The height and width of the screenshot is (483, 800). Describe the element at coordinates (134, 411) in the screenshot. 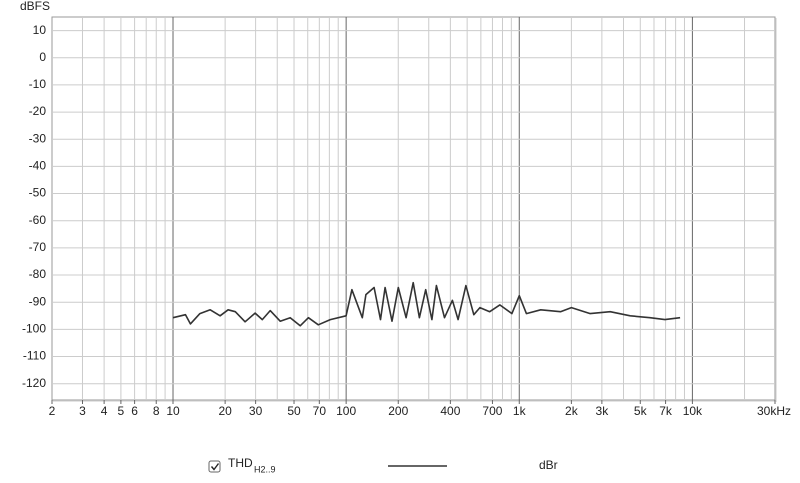

I see `x-tick-label: 6` at that location.